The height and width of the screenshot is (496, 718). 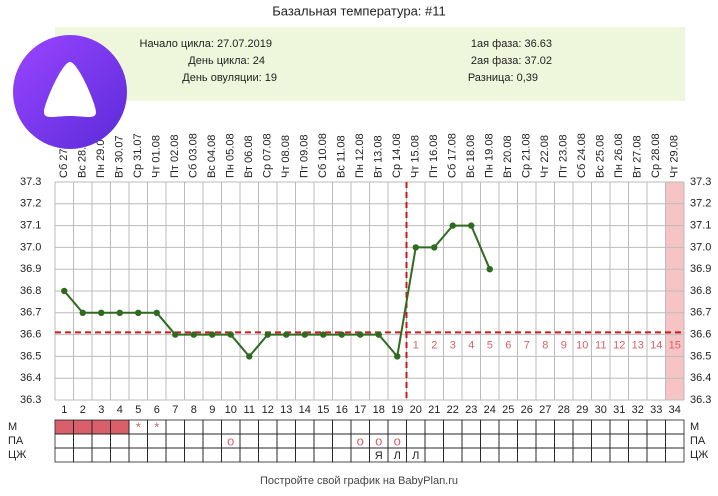 I want to click on x-tick-label: 19, so click(x=397, y=410).